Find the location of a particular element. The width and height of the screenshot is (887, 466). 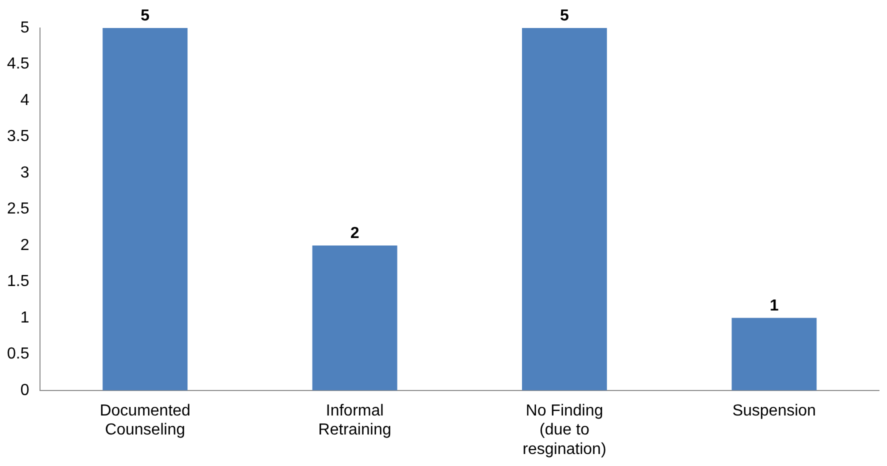

x-tick-label: No Finding (due to resgination) is located at coordinates (564, 430).